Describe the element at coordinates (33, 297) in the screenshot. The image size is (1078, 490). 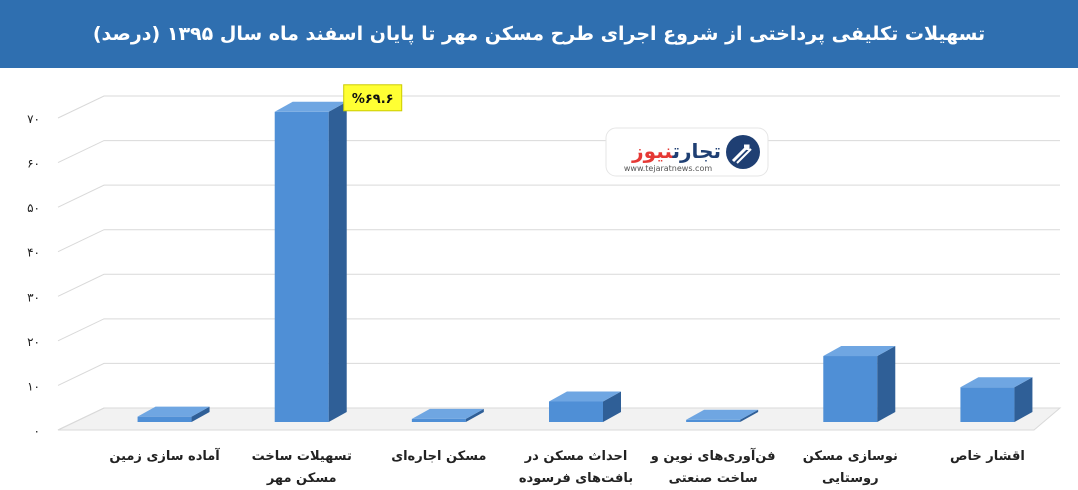
I see `y-tick-label: ۳۰` at that location.